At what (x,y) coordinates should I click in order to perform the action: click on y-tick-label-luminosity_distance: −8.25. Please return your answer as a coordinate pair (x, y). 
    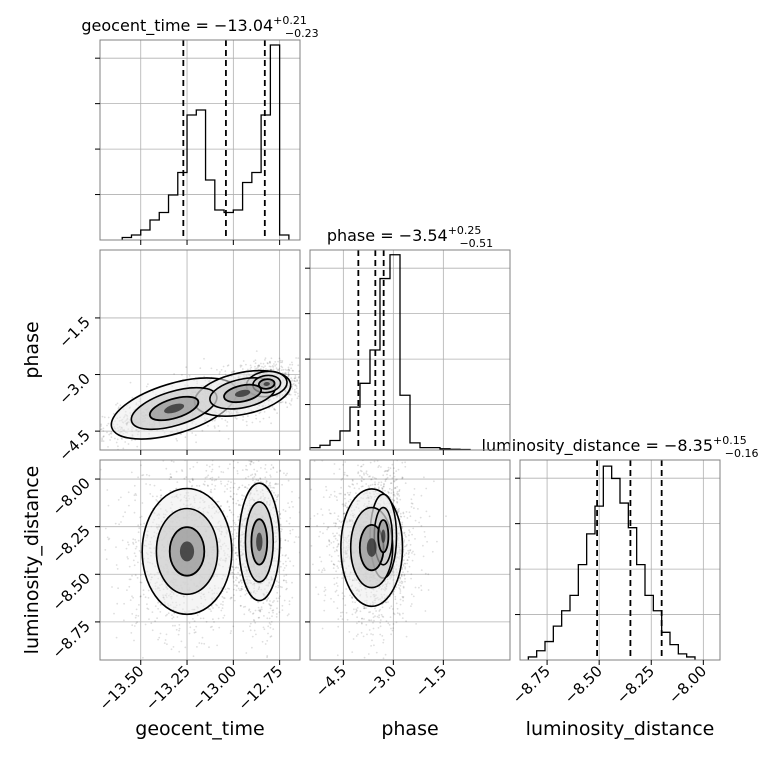
    Looking at the image, I should click on (71, 544).